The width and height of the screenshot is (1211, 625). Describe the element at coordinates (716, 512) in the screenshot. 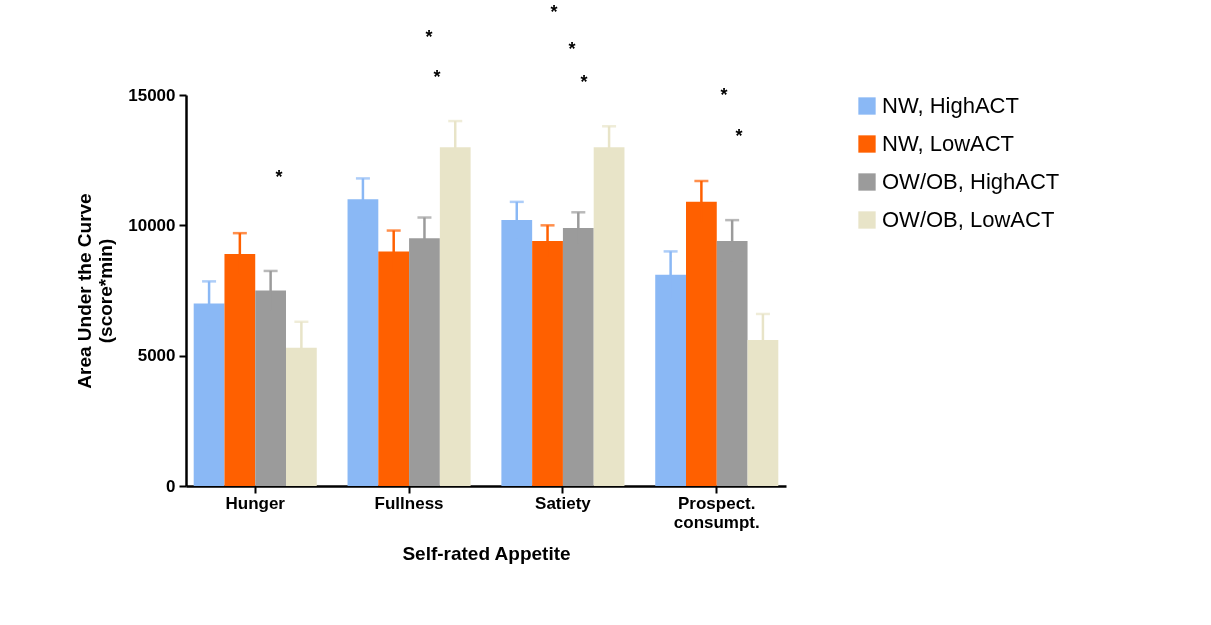

I see `x-tick-label: Prospect. consumpt.` at that location.